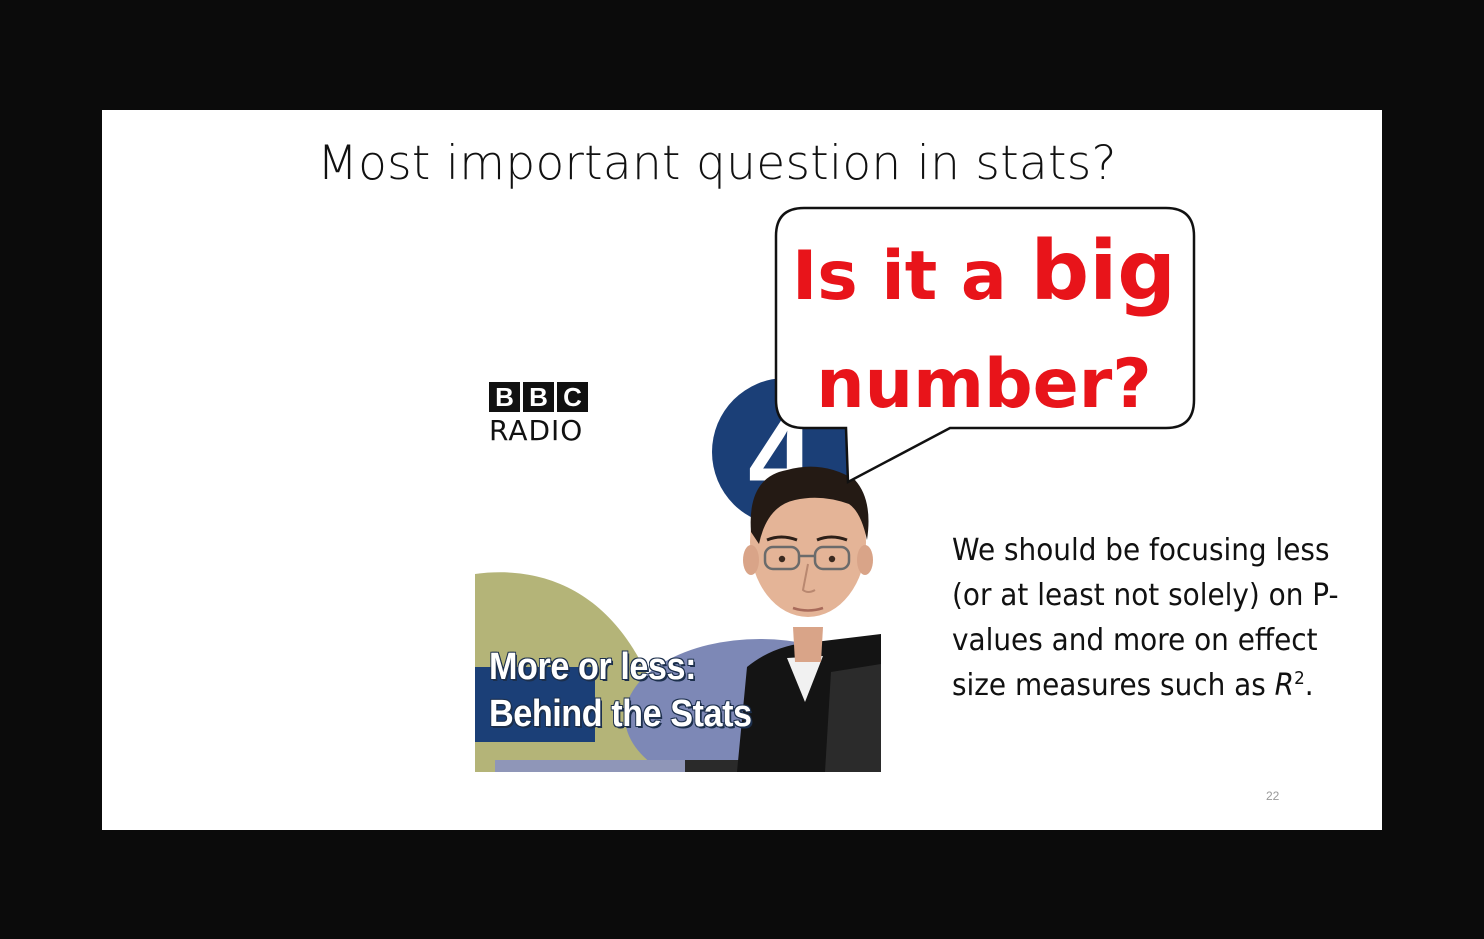  I want to click on glasses-left, so click(782, 558).